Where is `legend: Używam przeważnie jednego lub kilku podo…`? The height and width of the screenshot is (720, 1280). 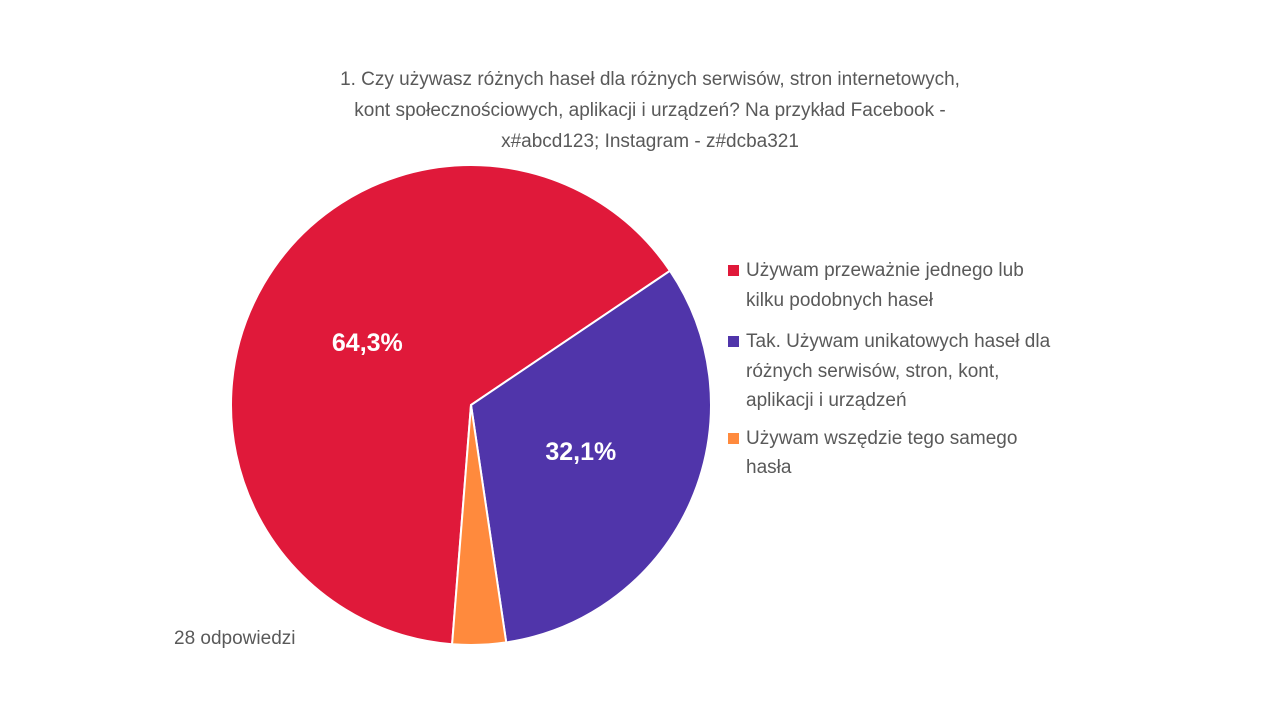 legend: Używam przeważnie jednego lub kilku podo… is located at coordinates (923, 375).